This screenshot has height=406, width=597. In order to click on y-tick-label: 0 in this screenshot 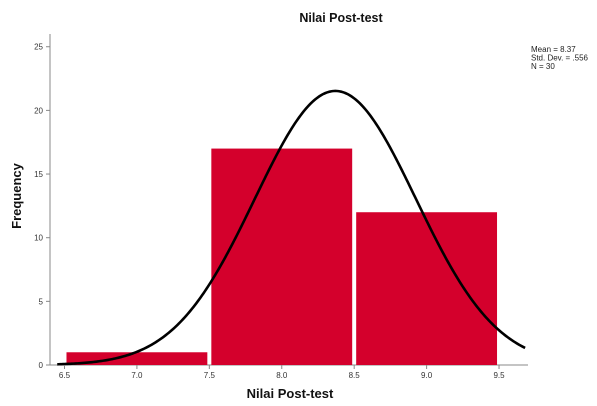, I will do `click(41, 365)`.